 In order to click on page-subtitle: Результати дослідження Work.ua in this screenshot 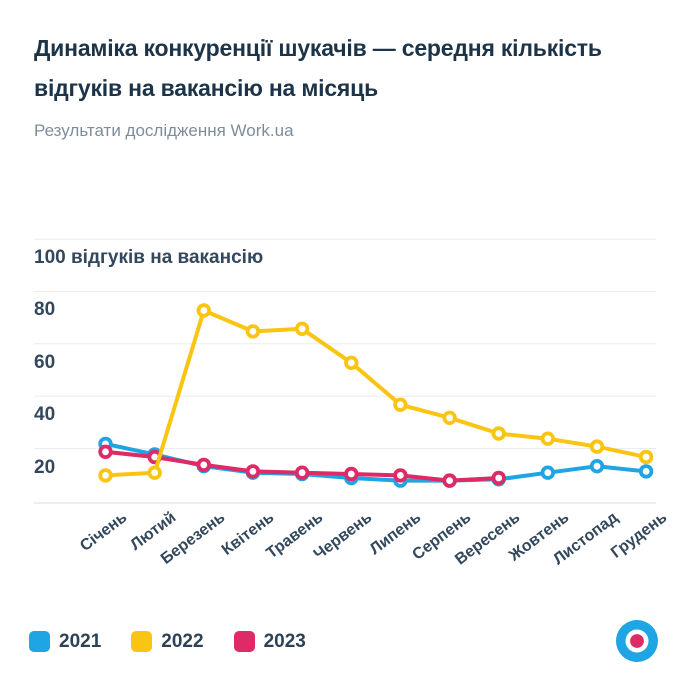, I will do `click(164, 130)`.